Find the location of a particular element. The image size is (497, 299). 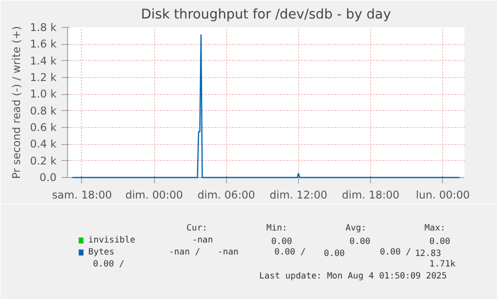

y-tick-label: 0.2 k is located at coordinates (44, 161).